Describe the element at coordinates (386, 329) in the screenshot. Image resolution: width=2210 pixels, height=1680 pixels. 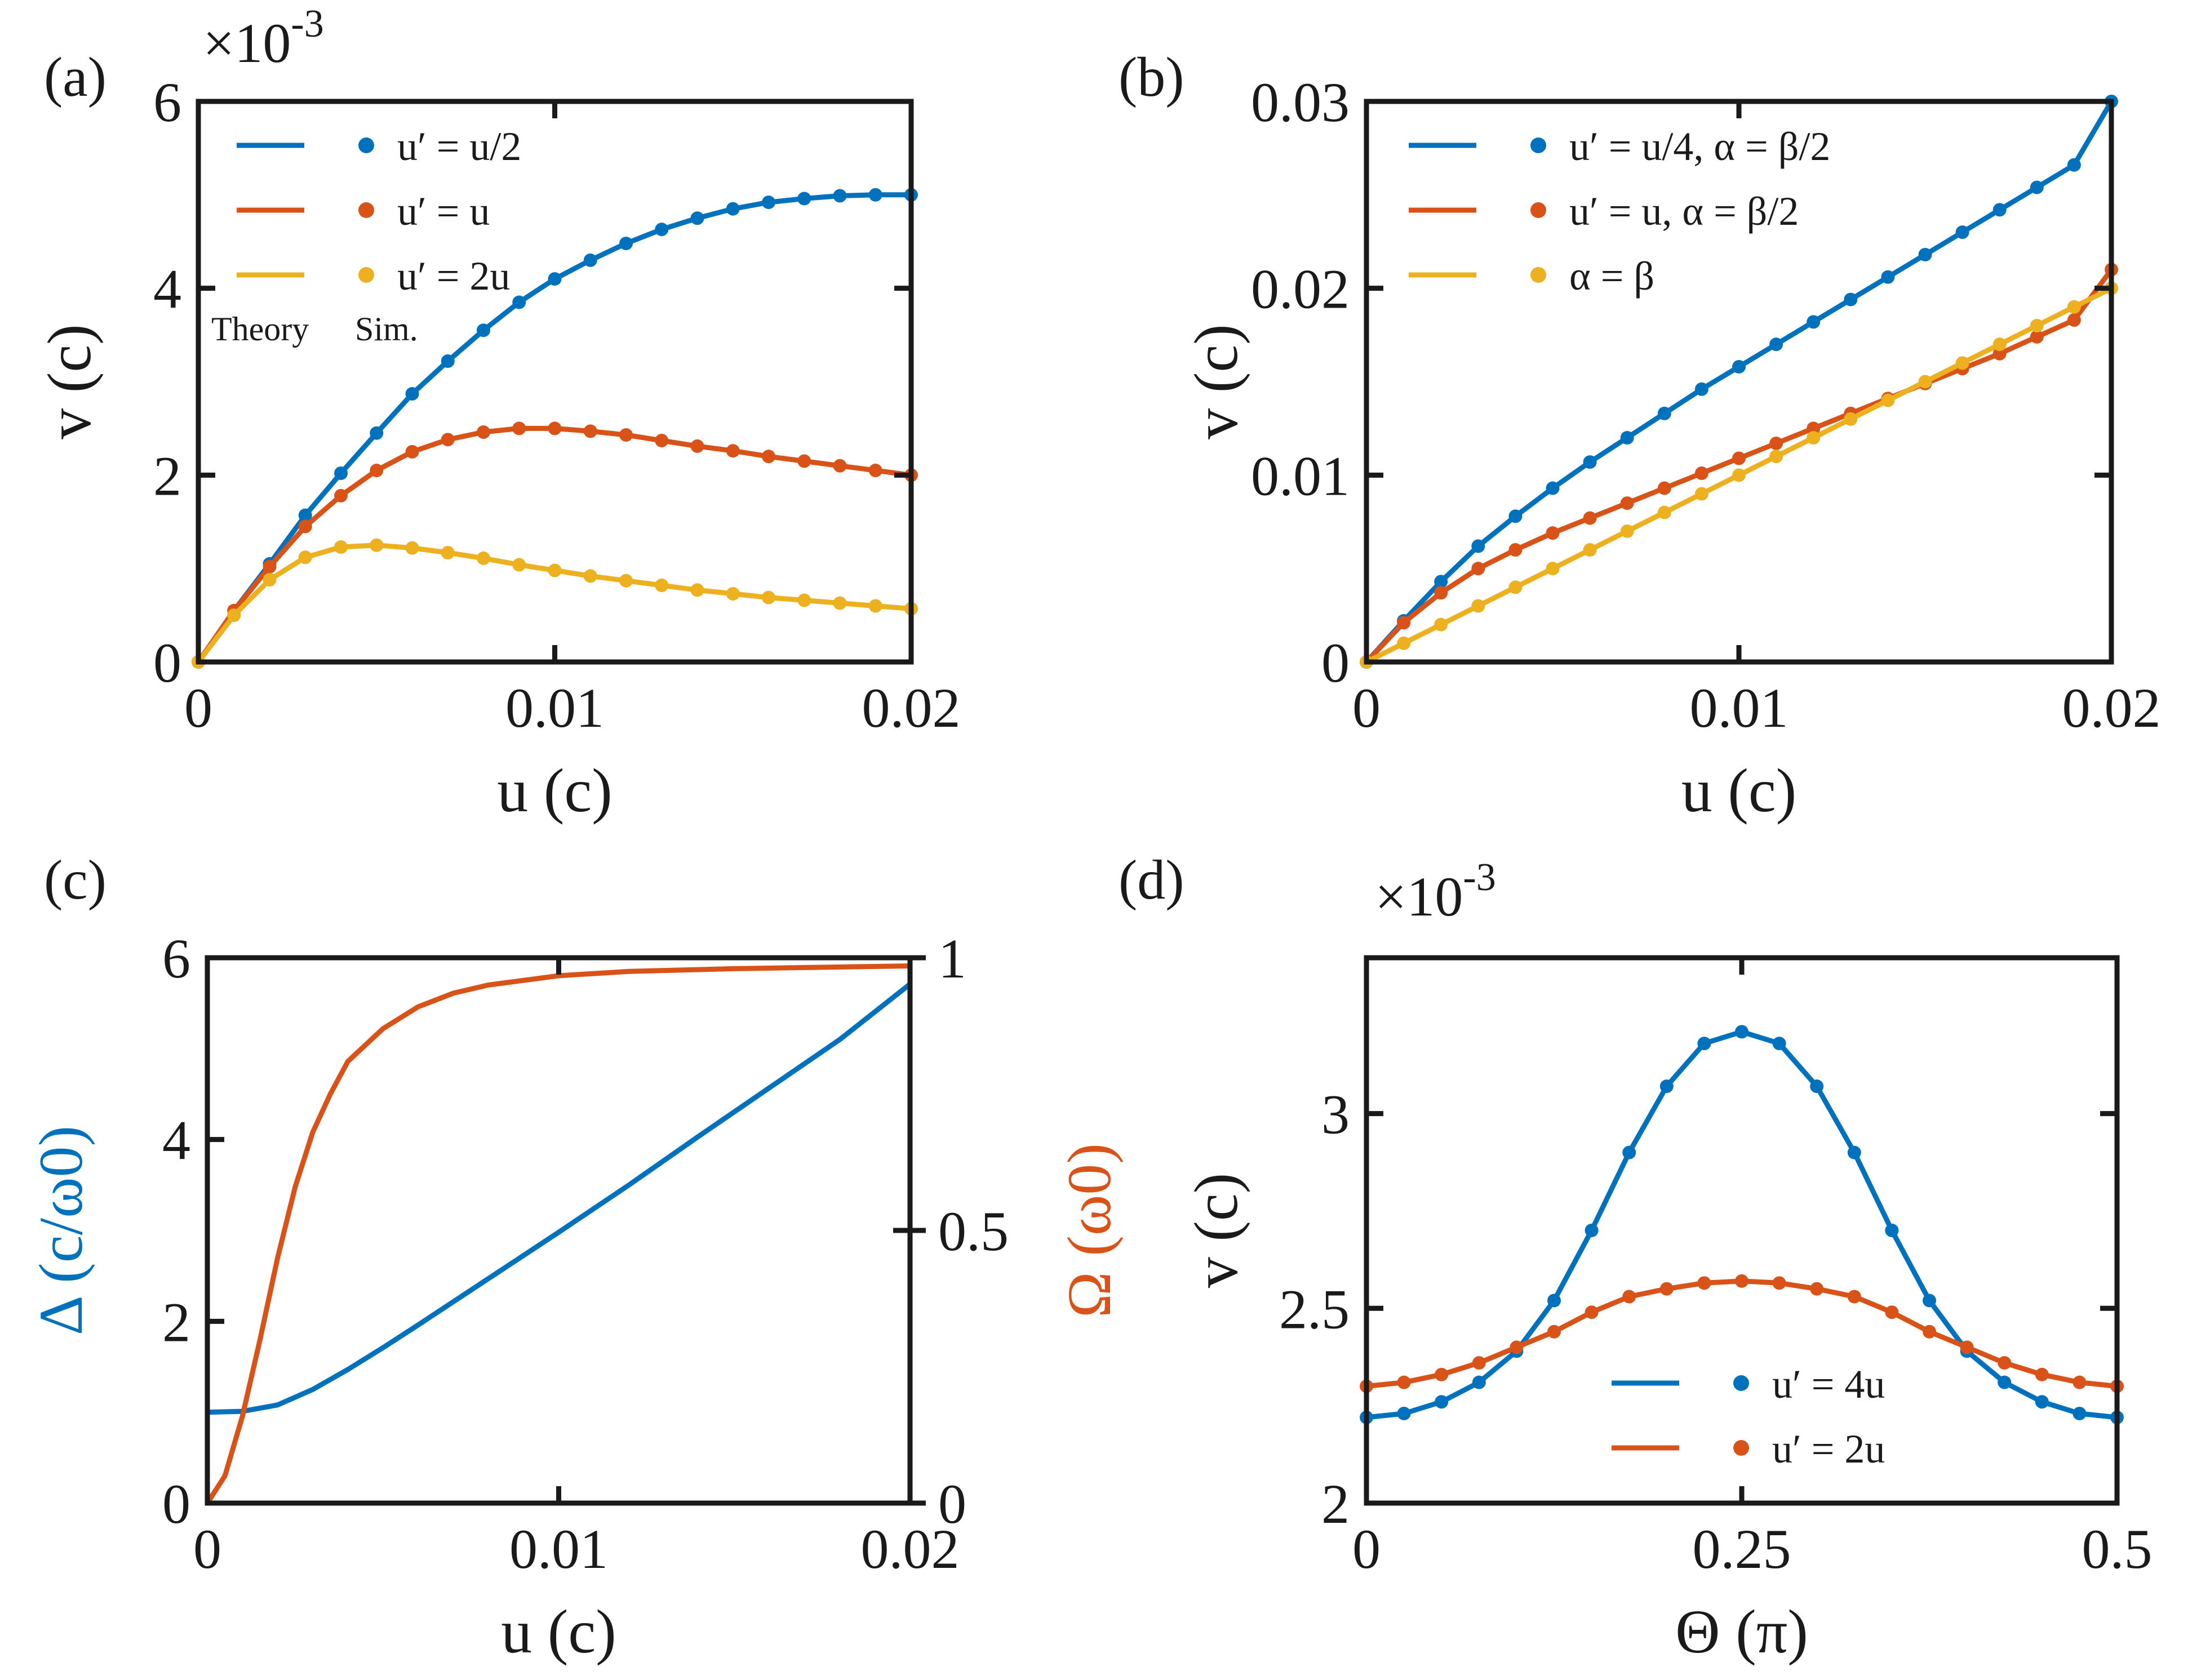
I see `legend-col-header: Sim.` at that location.